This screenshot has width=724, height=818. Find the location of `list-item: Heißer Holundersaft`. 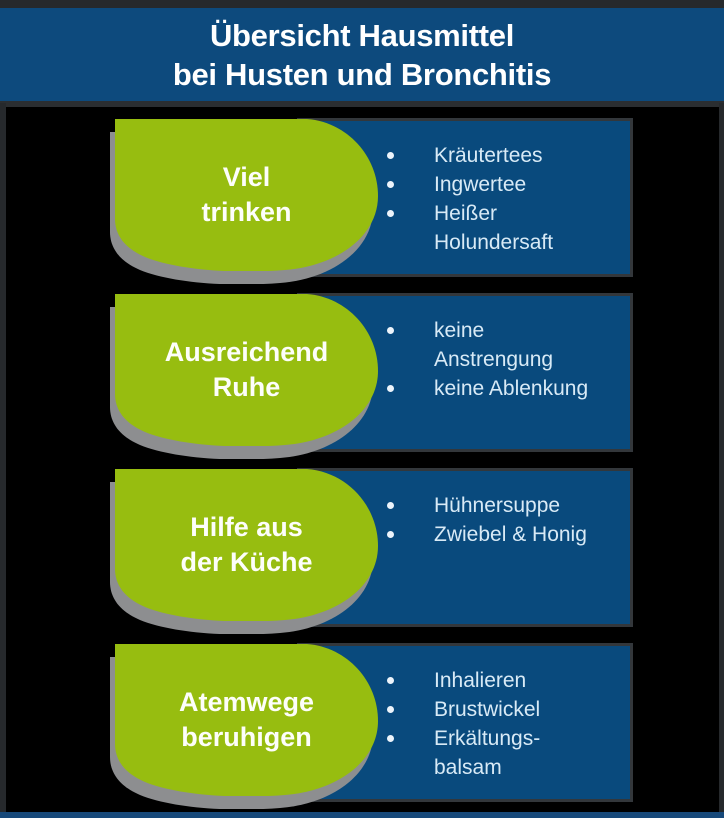

list-item: Heißer Holundersaft is located at coordinates (505, 228).